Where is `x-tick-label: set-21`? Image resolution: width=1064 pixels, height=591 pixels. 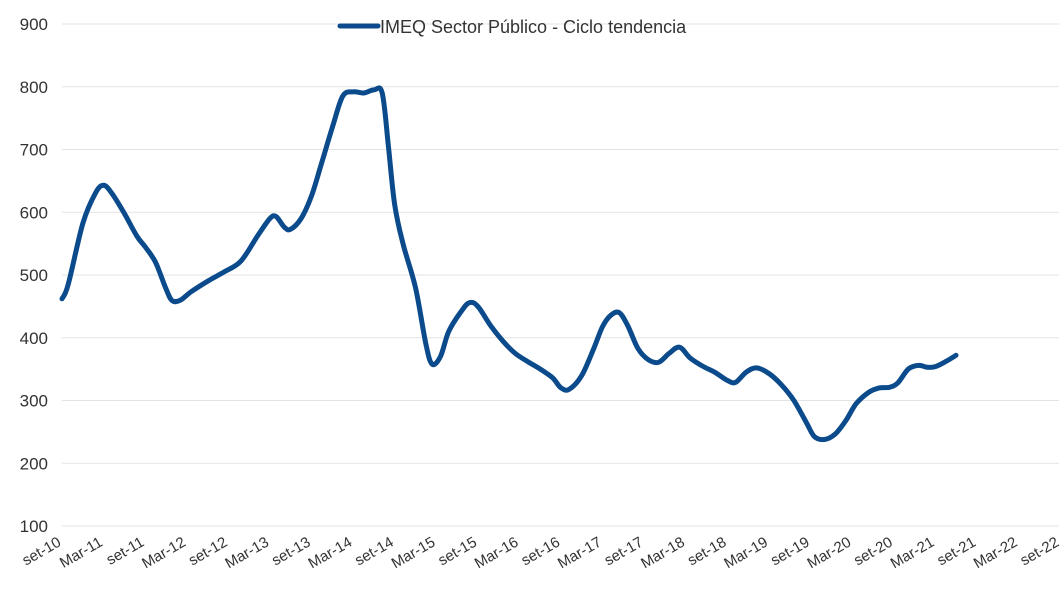
x-tick-label: set-21 is located at coordinates (956, 552).